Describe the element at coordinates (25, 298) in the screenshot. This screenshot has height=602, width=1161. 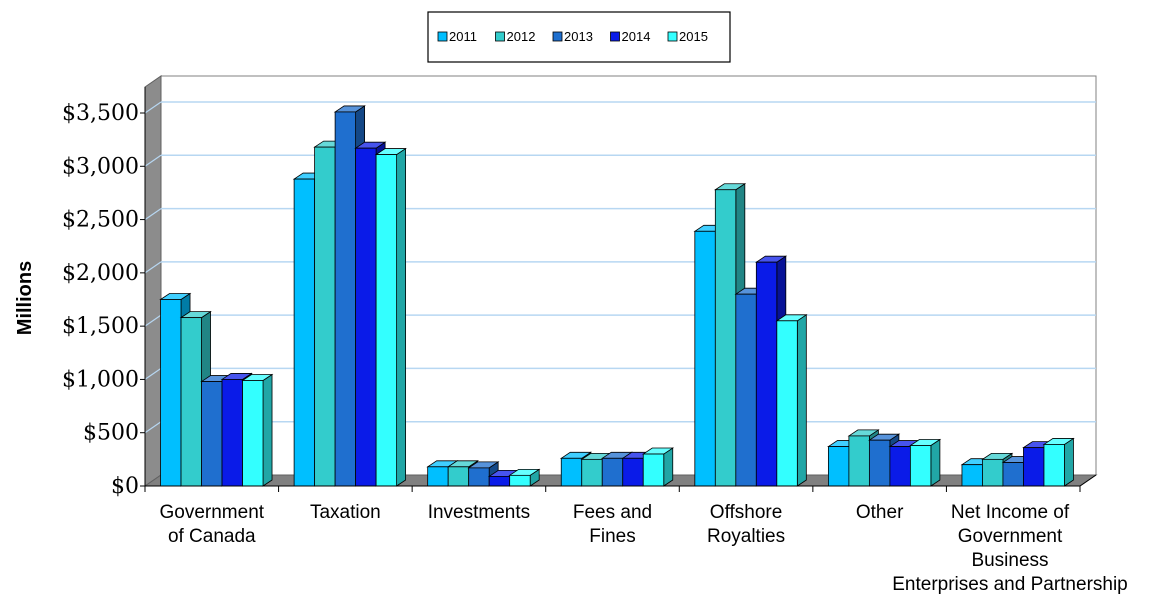
I see `y-axis-title: Millions` at that location.